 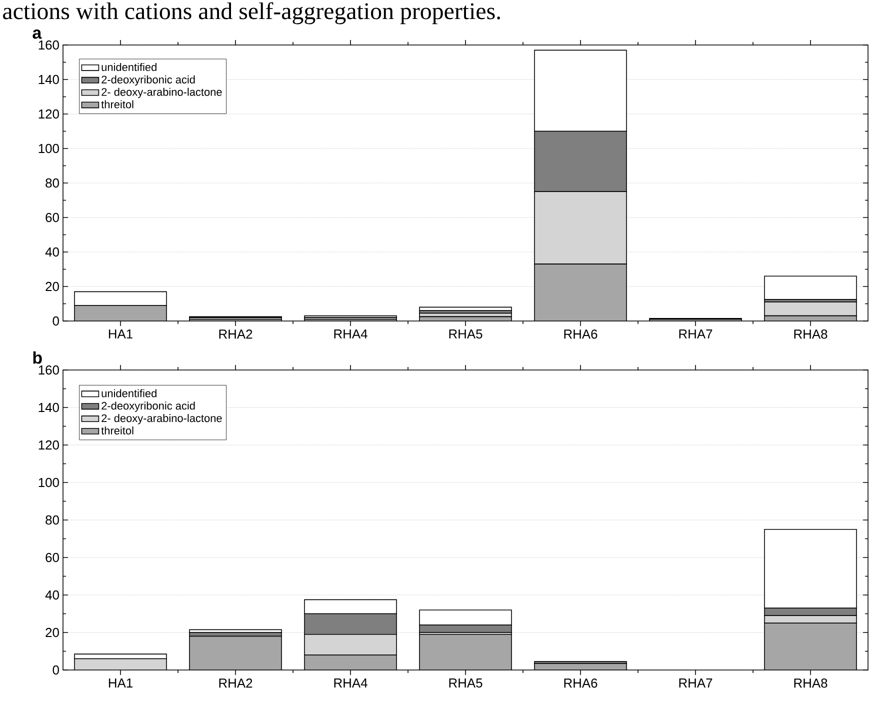 What do you see at coordinates (37, 34) in the screenshot?
I see `chart-title: a` at bounding box center [37, 34].